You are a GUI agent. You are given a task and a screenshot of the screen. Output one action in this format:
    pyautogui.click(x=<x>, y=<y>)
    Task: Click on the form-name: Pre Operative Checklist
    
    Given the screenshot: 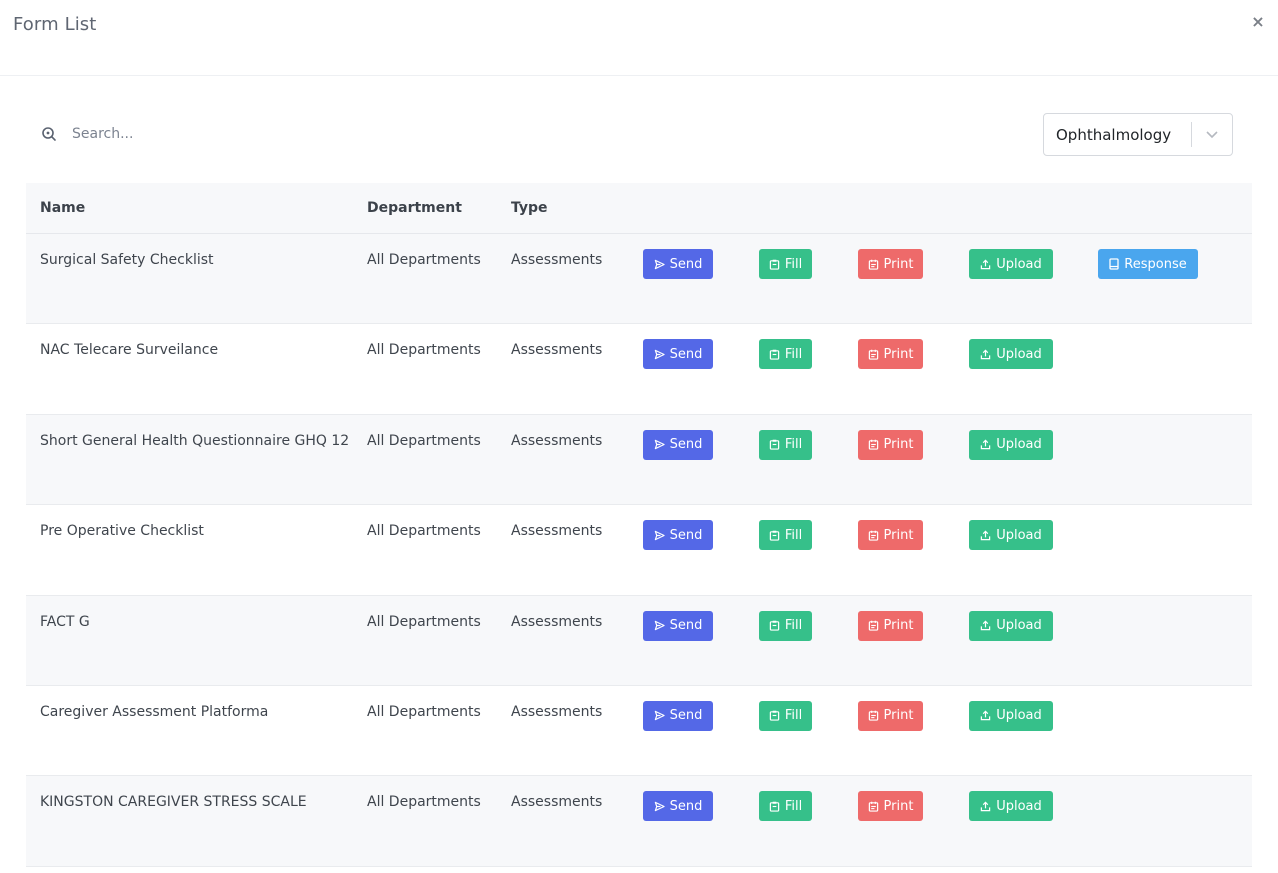 What is the action you would take?
    pyautogui.click(x=122, y=531)
    